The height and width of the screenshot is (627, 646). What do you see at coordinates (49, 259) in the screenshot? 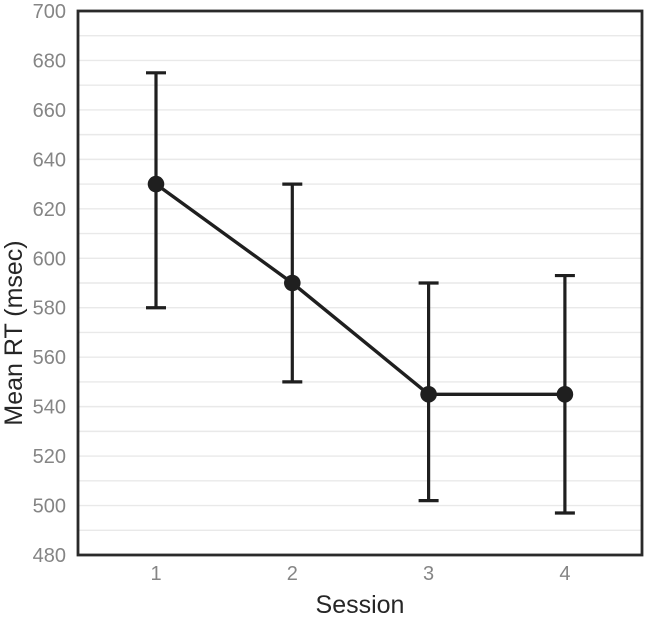
I see `y-tick-label: 600` at bounding box center [49, 259].